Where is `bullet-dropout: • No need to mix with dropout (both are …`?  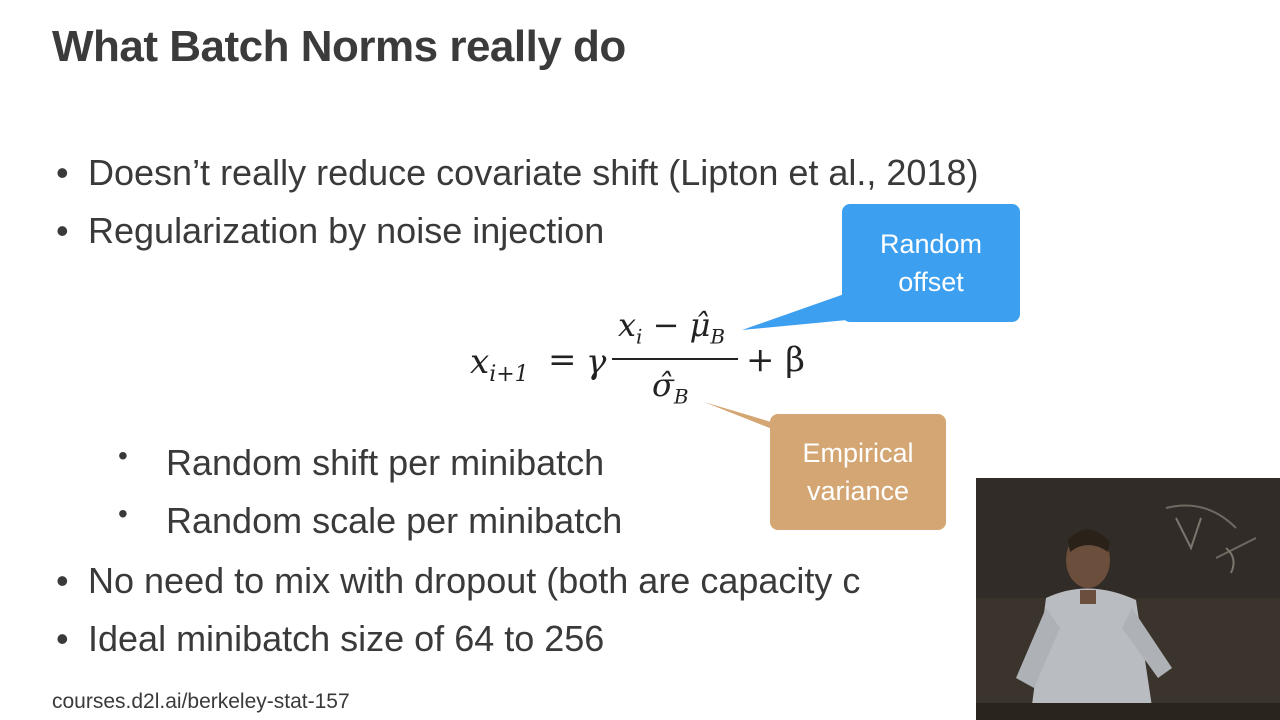
bullet-dropout: • No need to mix with dropout (both are … is located at coordinates (458, 581).